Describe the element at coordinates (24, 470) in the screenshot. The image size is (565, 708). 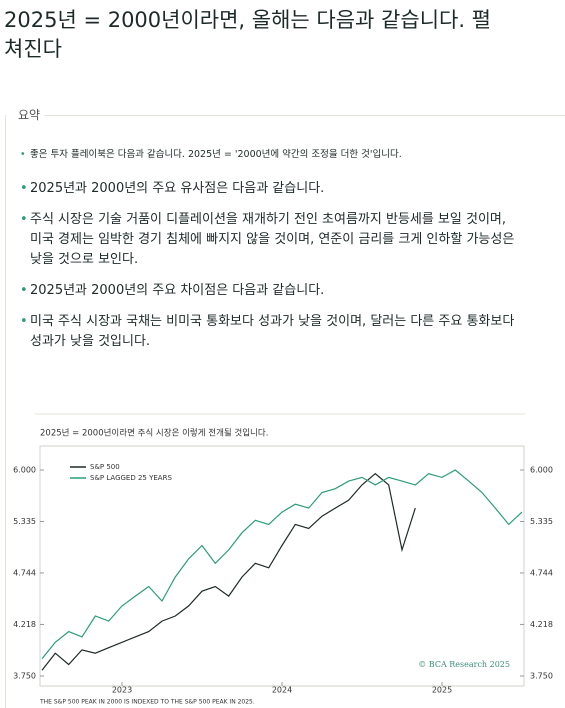
I see `y-tick-label: 6.000` at that location.